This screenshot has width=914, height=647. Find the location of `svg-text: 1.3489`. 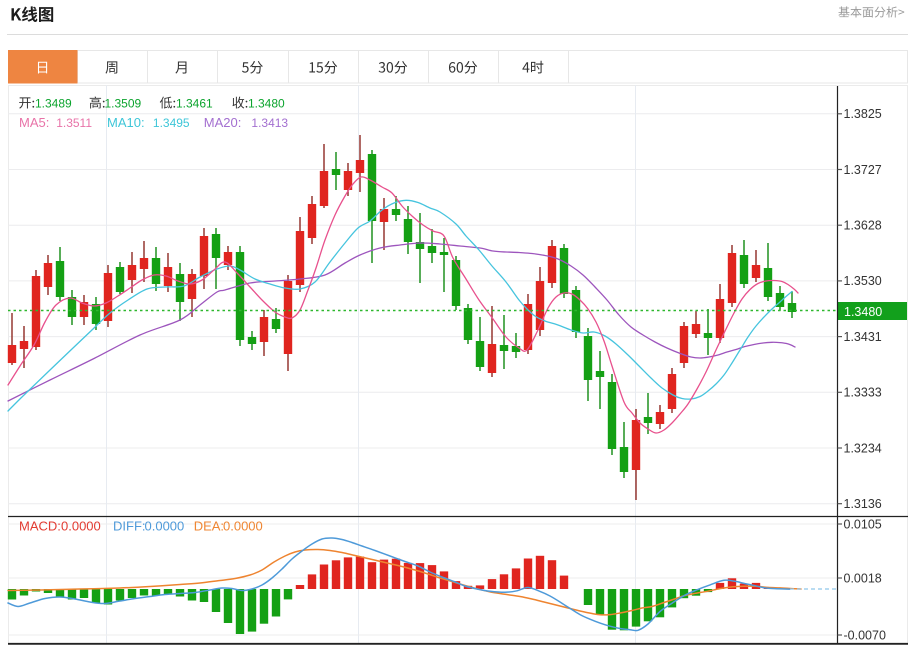

svg-text: 1.3489 is located at coordinates (53, 104).